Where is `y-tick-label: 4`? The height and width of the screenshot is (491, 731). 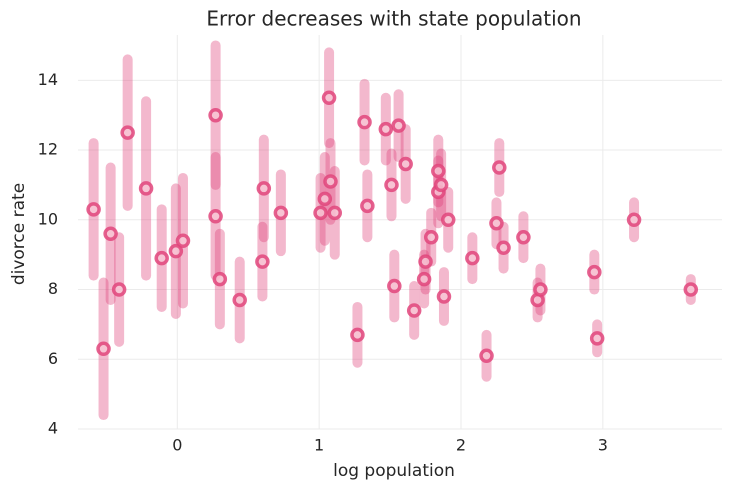 y-tick-label: 4 is located at coordinates (53, 428).